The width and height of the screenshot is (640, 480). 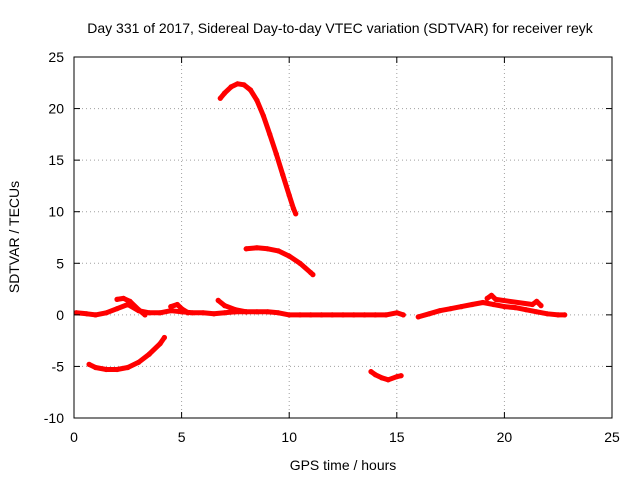 I want to click on x-tick-label: 15, so click(x=397, y=437).